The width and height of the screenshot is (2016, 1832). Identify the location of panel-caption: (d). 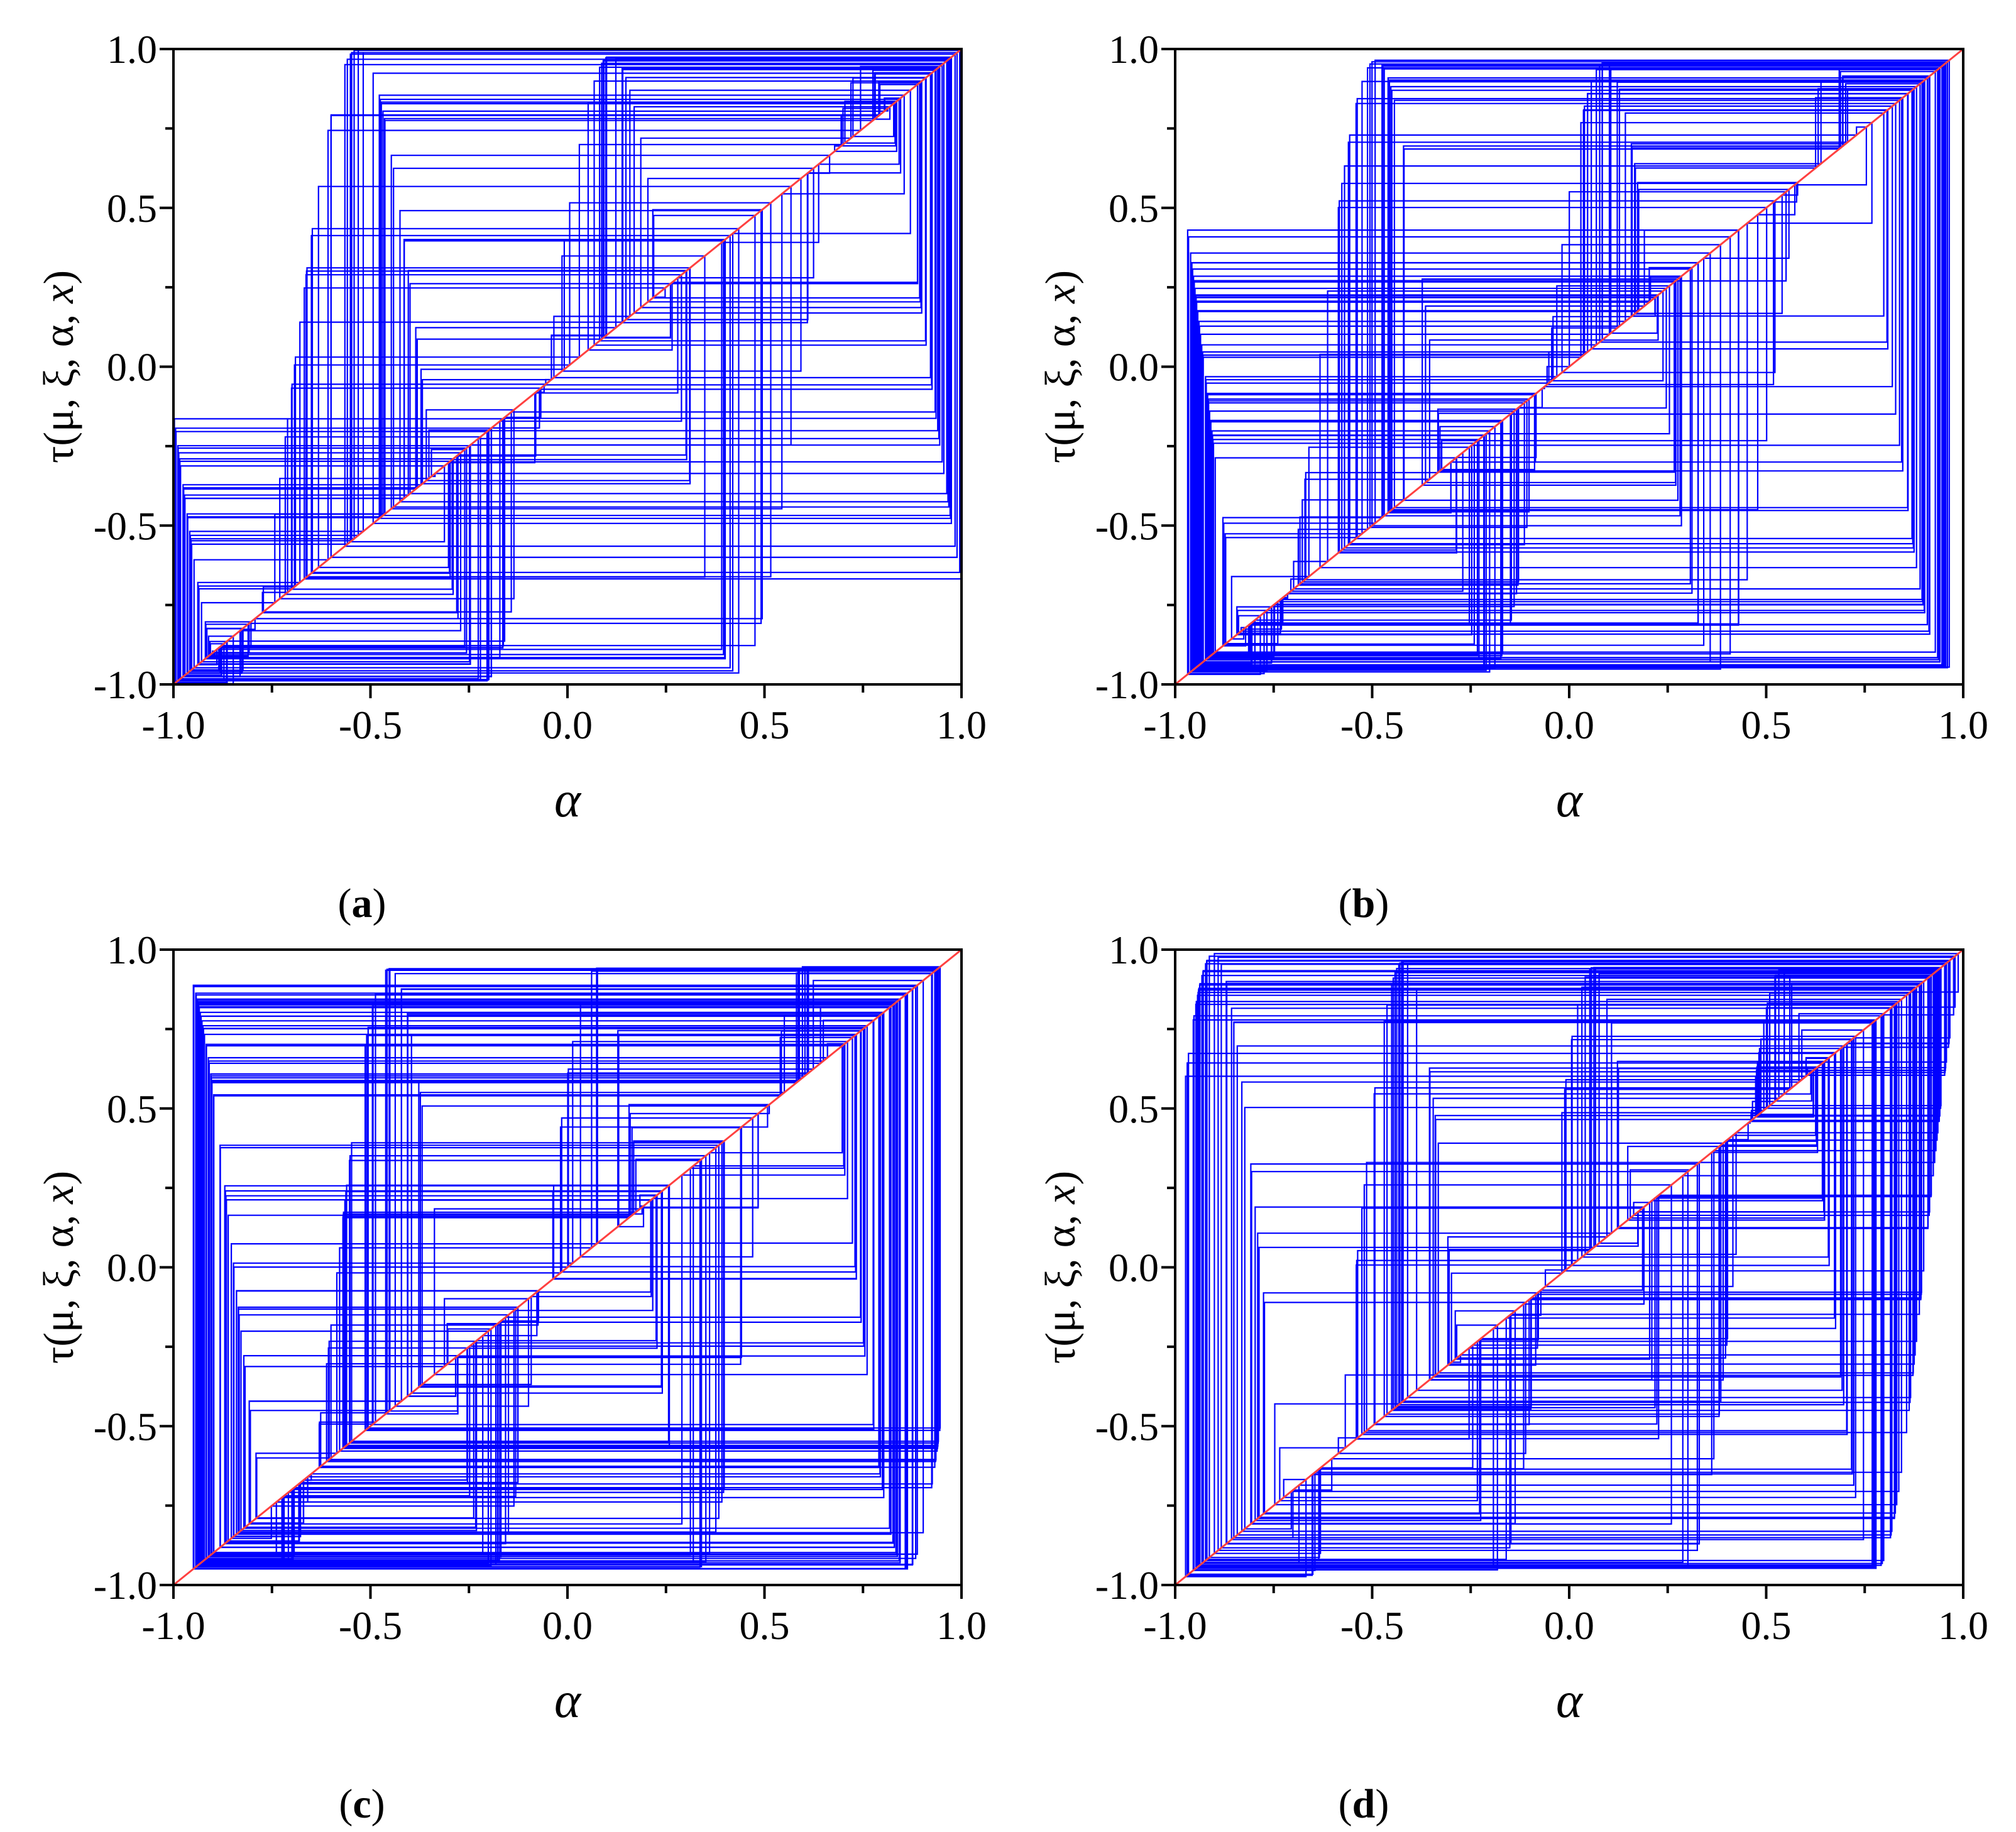
(1364, 1804).